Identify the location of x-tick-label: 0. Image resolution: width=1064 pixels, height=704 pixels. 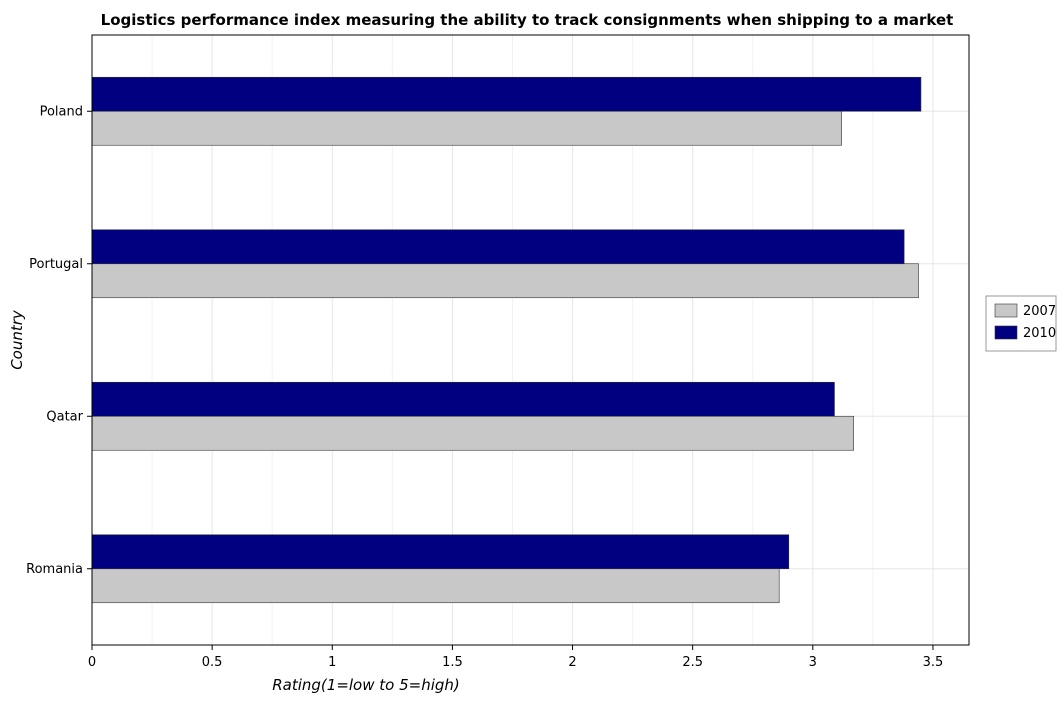
(92, 662).